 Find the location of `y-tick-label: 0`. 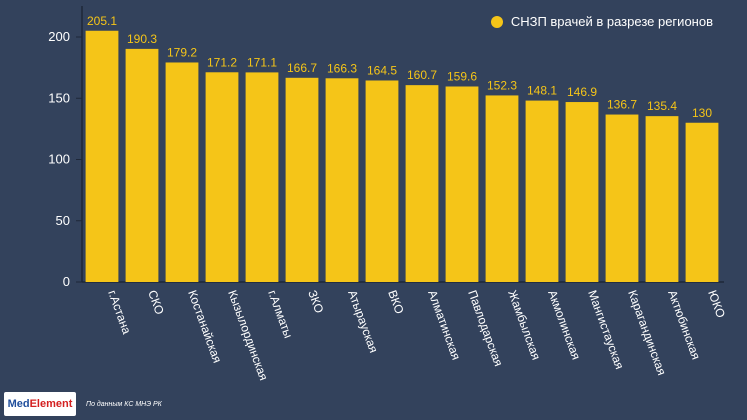

y-tick-label: 0 is located at coordinates (66, 281).